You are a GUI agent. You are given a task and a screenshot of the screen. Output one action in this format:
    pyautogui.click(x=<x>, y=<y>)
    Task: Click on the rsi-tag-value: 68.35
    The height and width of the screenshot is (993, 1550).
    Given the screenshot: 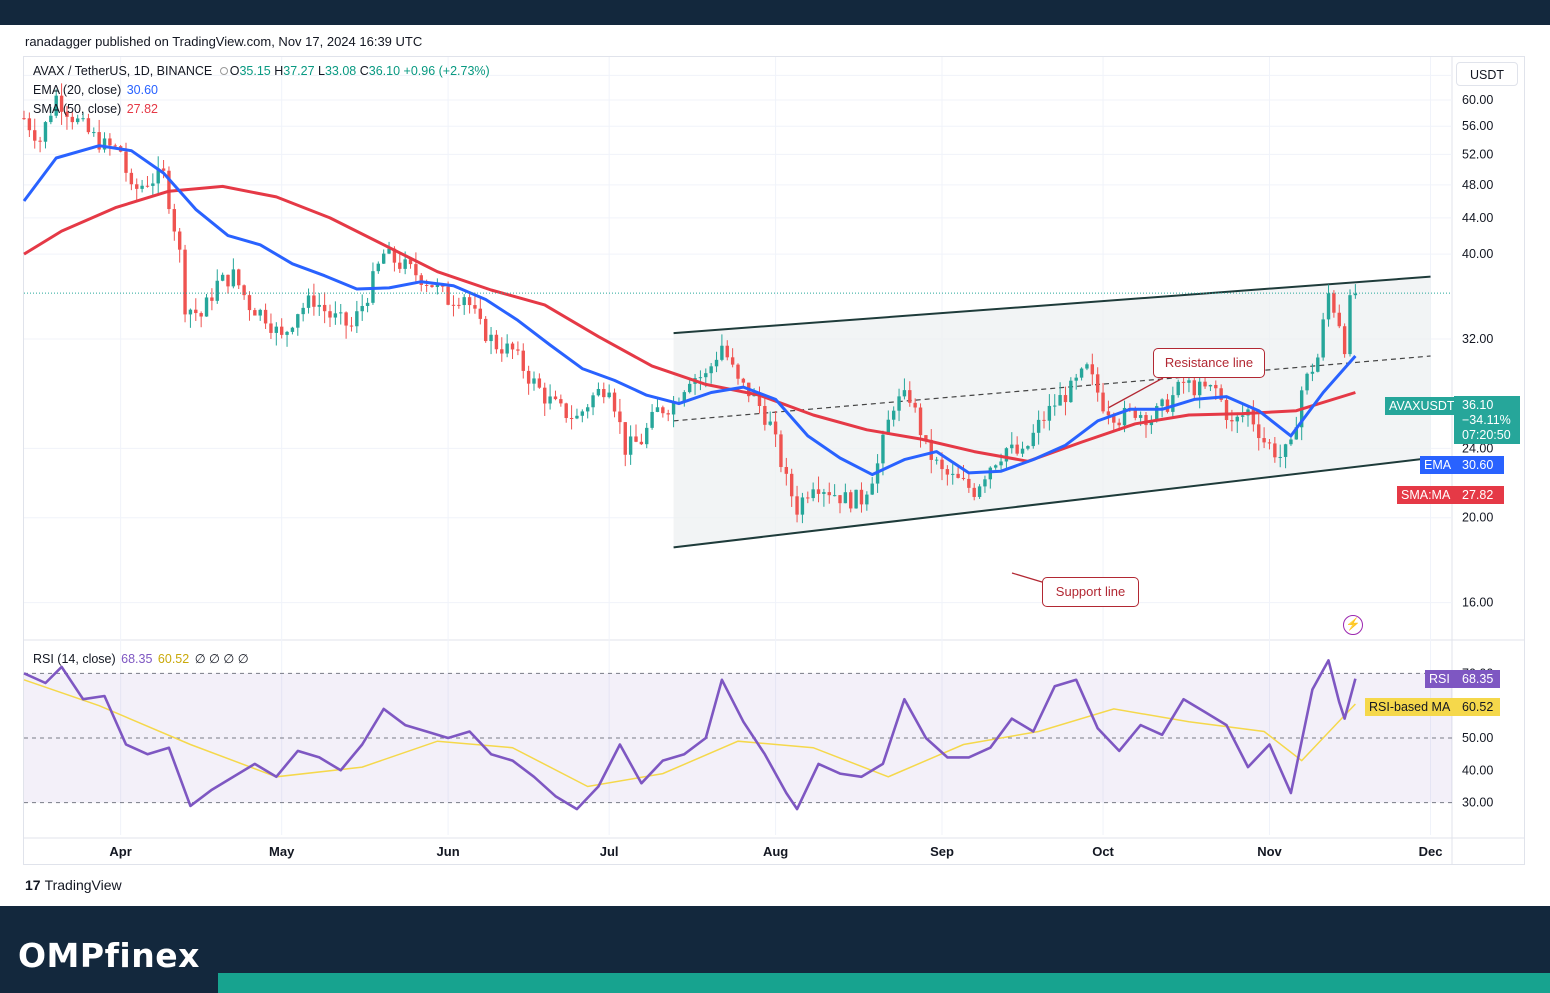 What is the action you would take?
    pyautogui.click(x=1477, y=679)
    